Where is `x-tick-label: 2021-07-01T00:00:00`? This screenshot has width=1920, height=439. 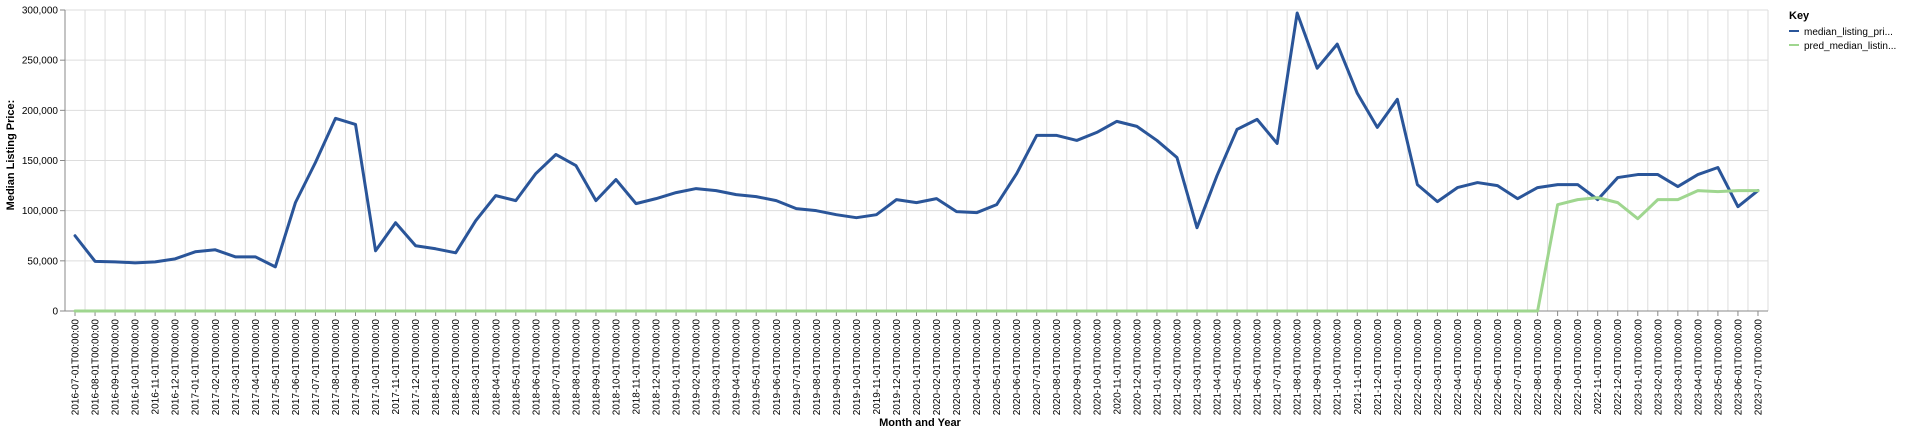 x-tick-label: 2021-07-01T00:00:00 is located at coordinates (1278, 367).